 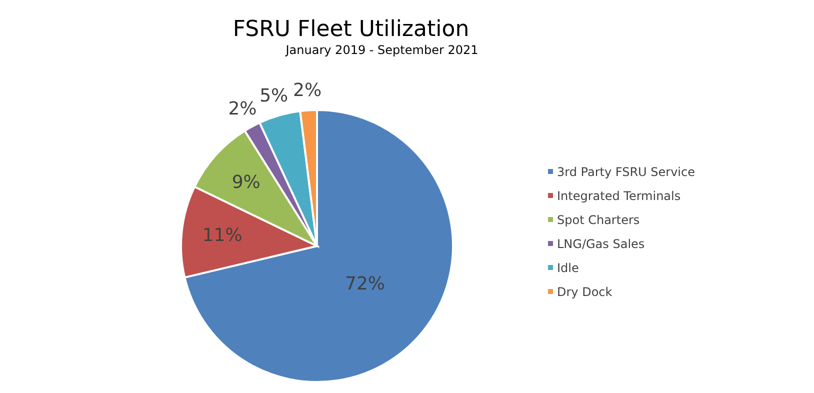 What do you see at coordinates (584, 292) in the screenshot?
I see `legend-label: Dry Dock` at bounding box center [584, 292].